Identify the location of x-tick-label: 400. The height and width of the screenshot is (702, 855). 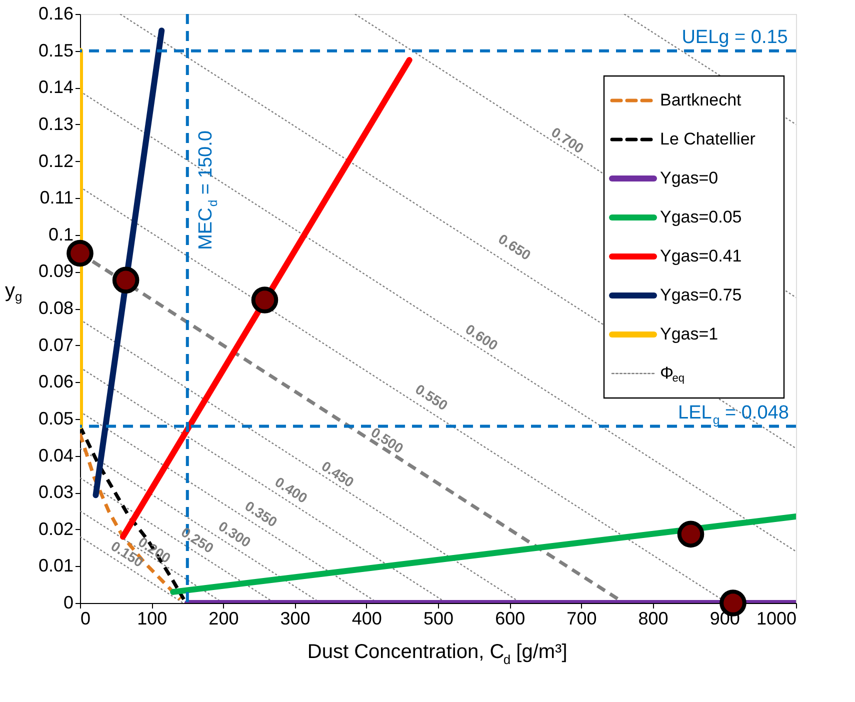
(367, 618).